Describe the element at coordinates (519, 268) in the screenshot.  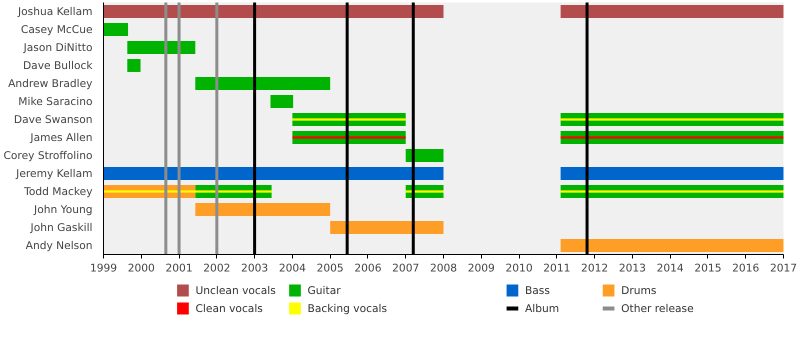
I see `x-tick-label: 2010` at that location.